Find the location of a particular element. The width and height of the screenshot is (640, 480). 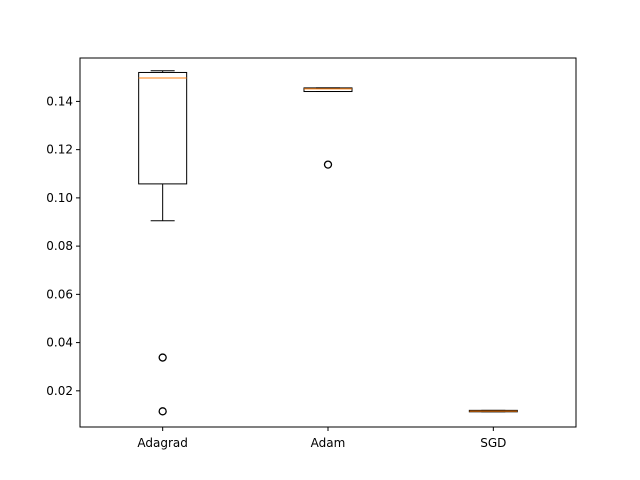

y-tick-label: 0.10 is located at coordinates (59, 198).